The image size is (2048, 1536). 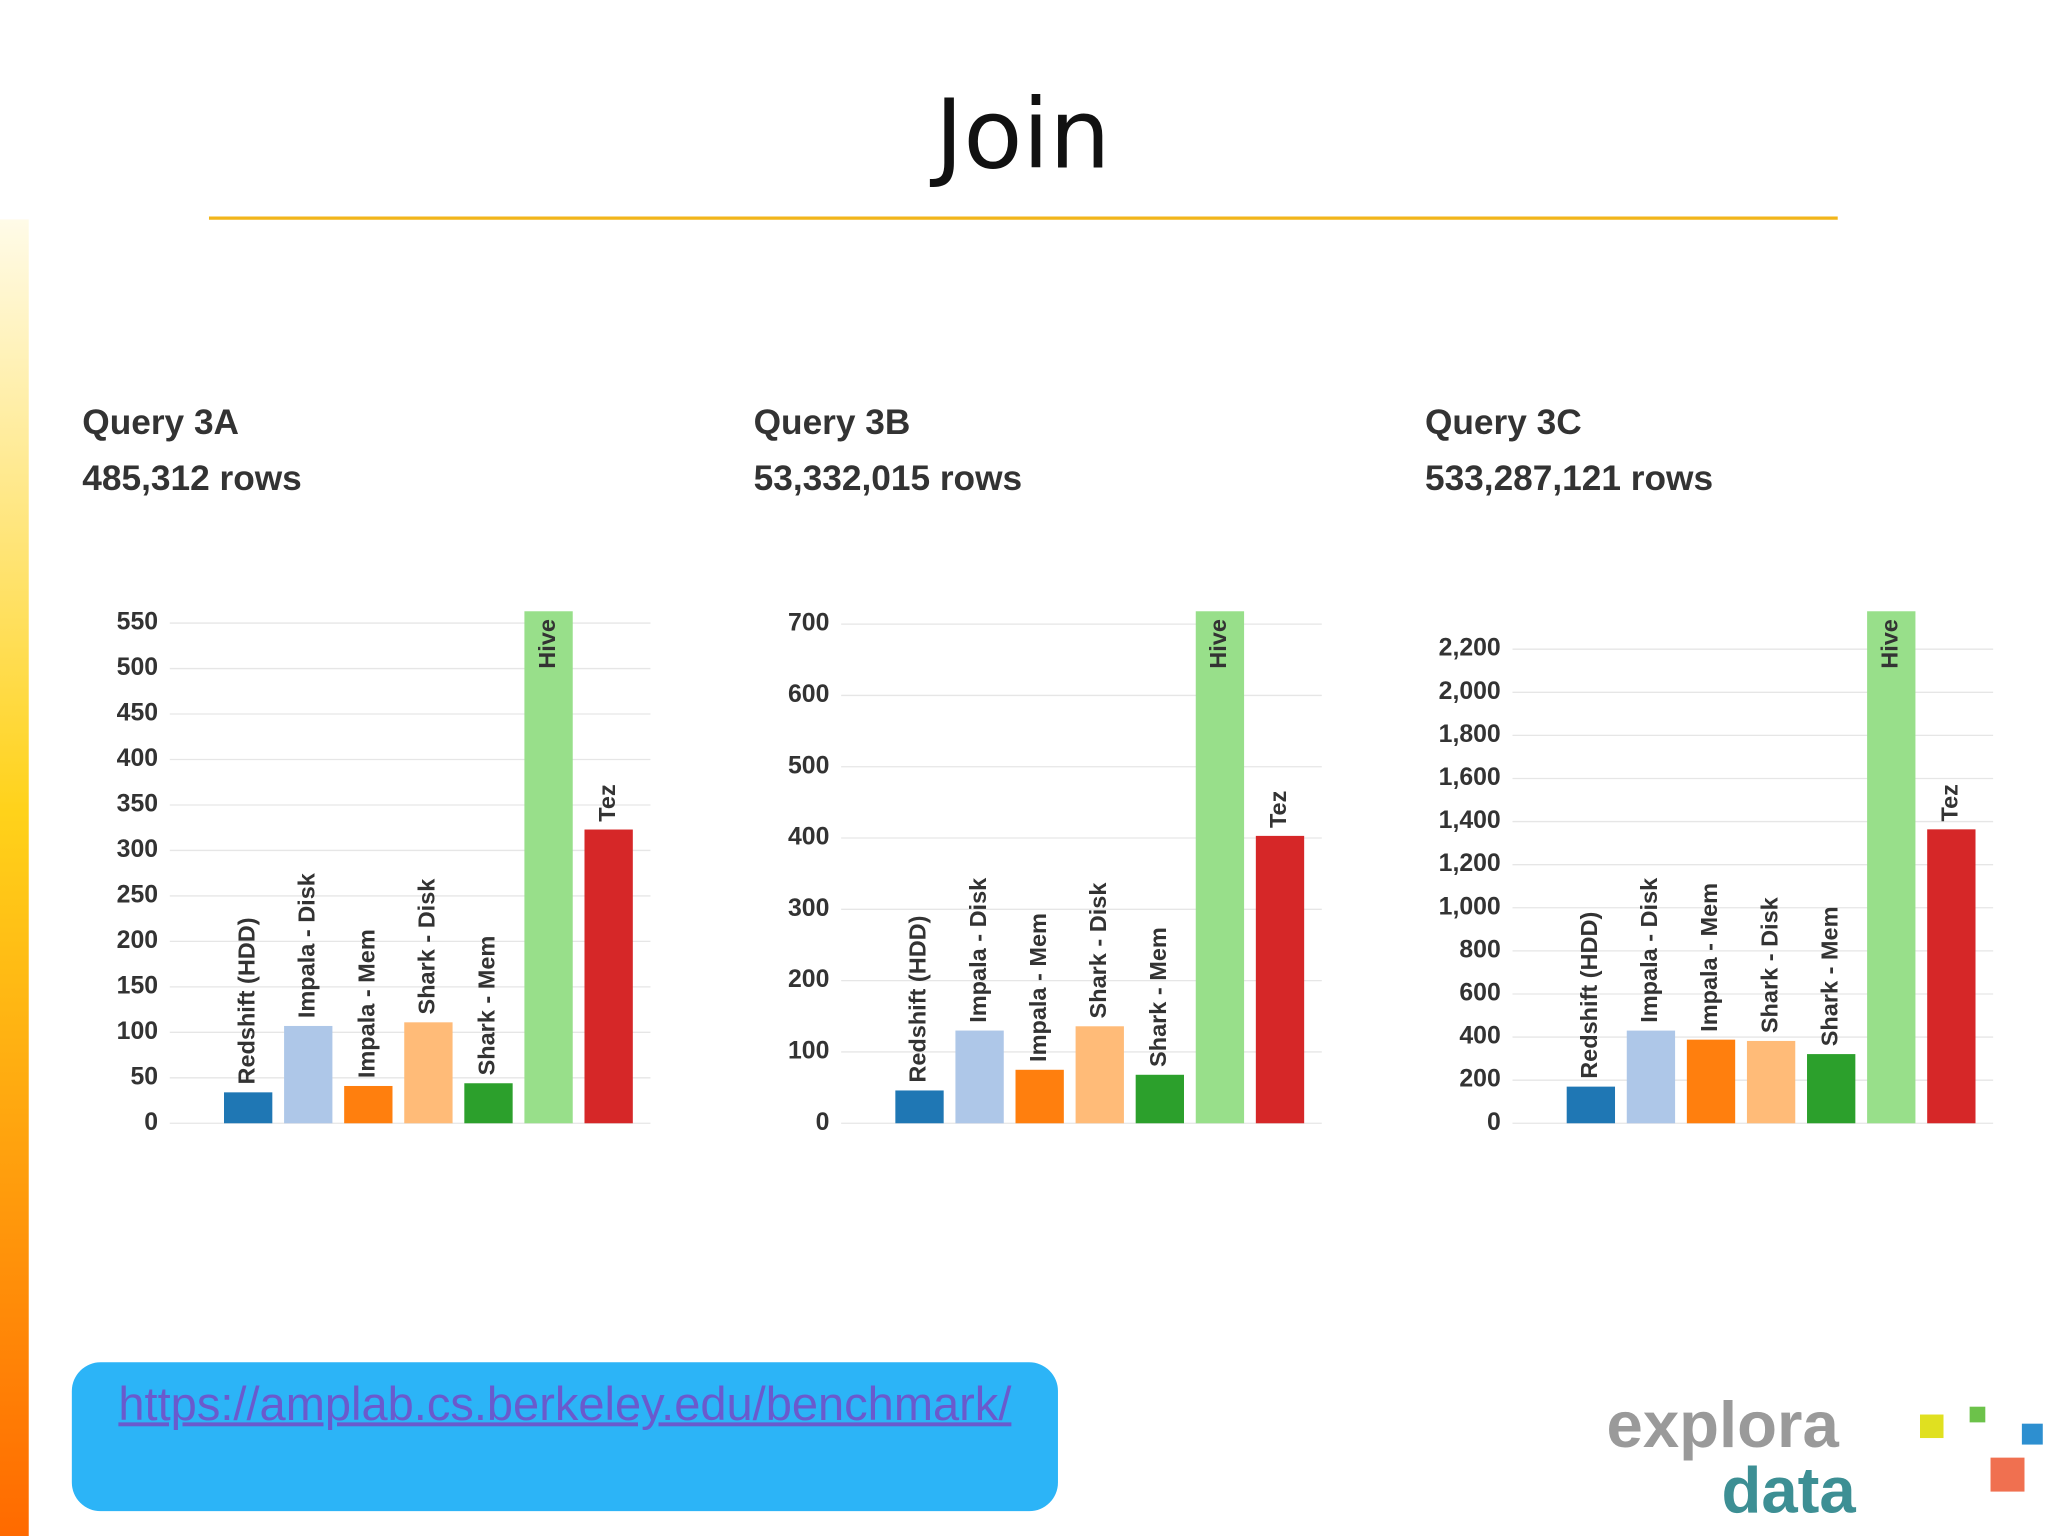 I want to click on y-tick-label: 550, so click(x=137, y=622).